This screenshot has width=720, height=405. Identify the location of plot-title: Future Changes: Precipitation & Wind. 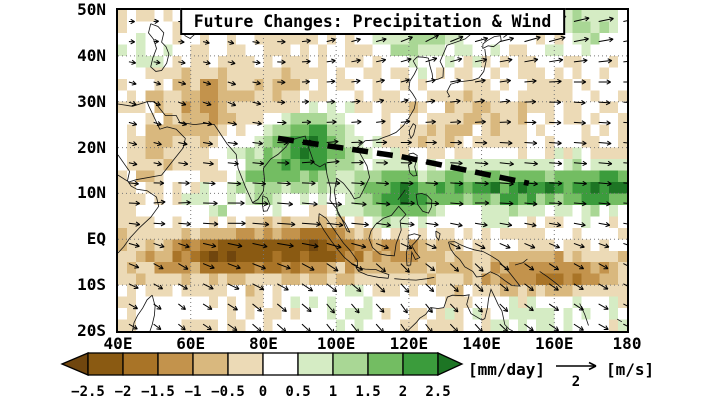
(372, 21).